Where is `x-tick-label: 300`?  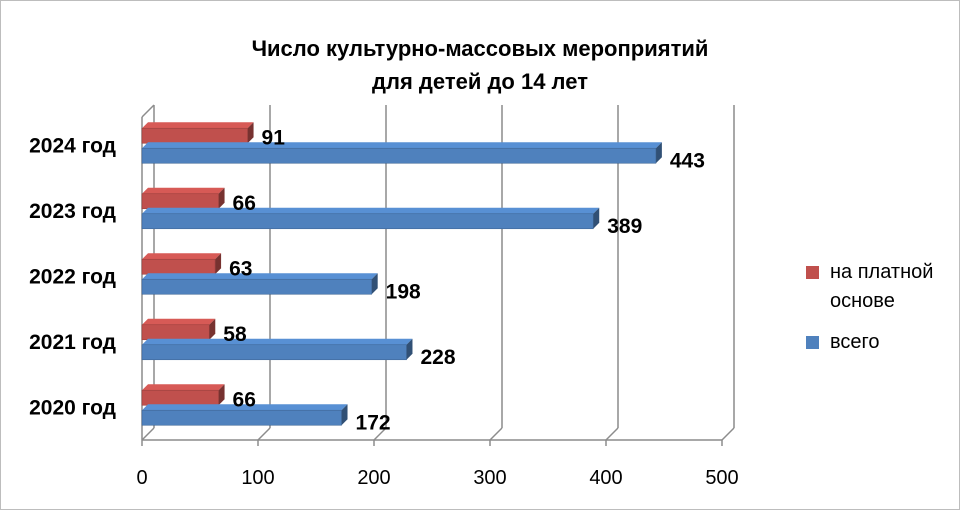
x-tick-label: 300 is located at coordinates (489, 478).